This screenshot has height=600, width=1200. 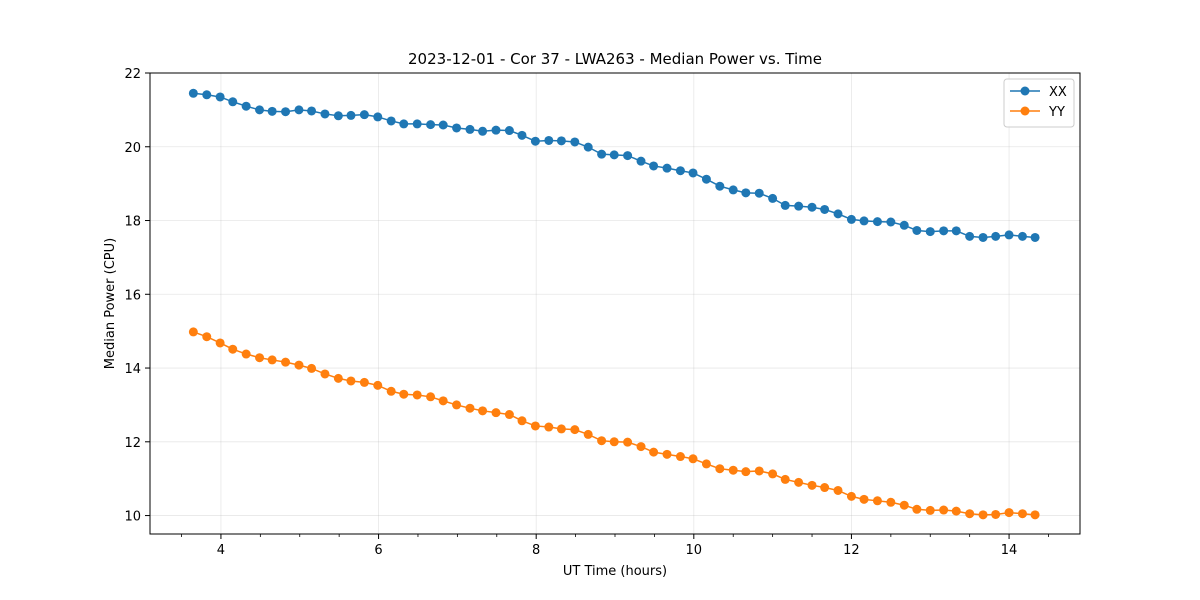 What do you see at coordinates (132, 369) in the screenshot?
I see `y-tick-label: 14` at bounding box center [132, 369].